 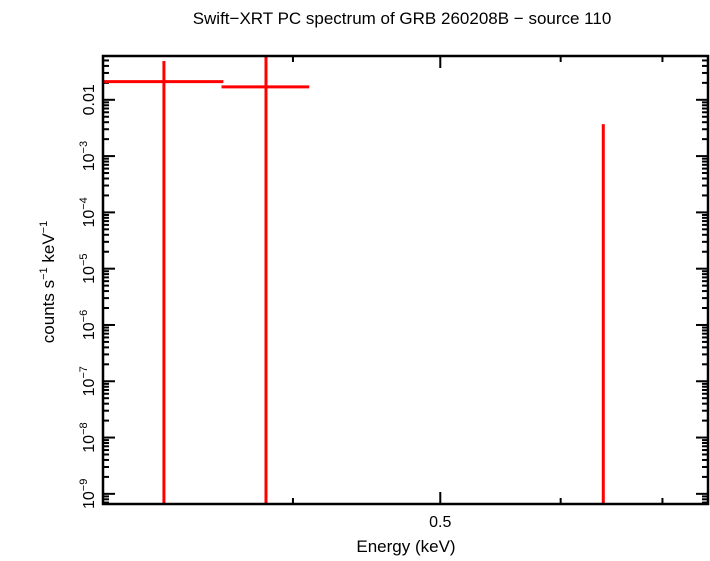 I want to click on y-axis-label-sup1: −1, so click(x=44, y=273).